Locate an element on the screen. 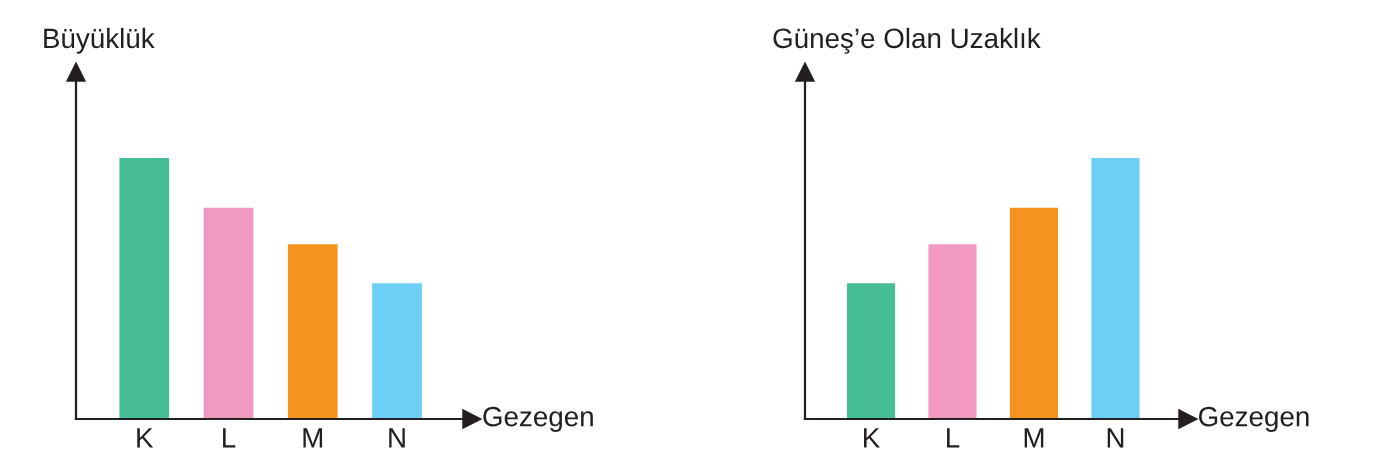 The image size is (1399, 476). y-axis-title: Büyüklük is located at coordinates (99, 40).